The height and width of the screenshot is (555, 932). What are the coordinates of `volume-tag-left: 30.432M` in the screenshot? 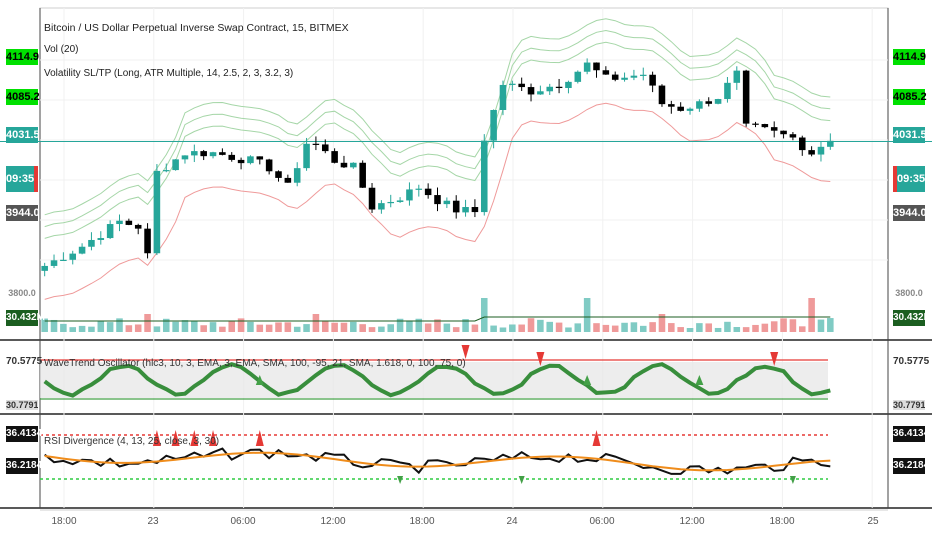 It's located at (25, 318).